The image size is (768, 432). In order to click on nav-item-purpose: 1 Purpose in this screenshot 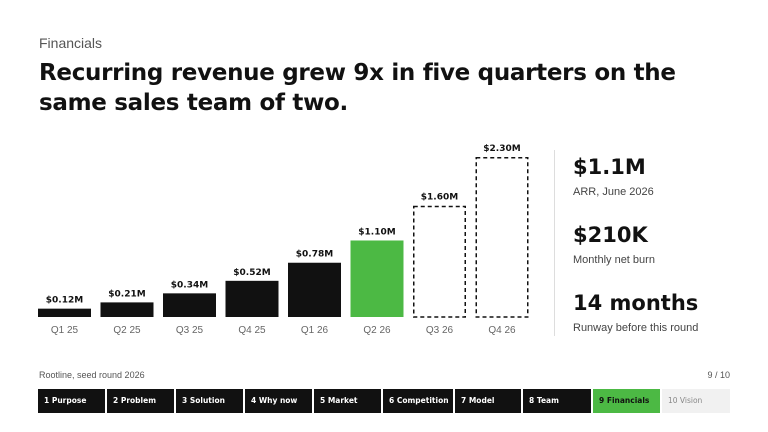, I will do `click(71, 401)`.